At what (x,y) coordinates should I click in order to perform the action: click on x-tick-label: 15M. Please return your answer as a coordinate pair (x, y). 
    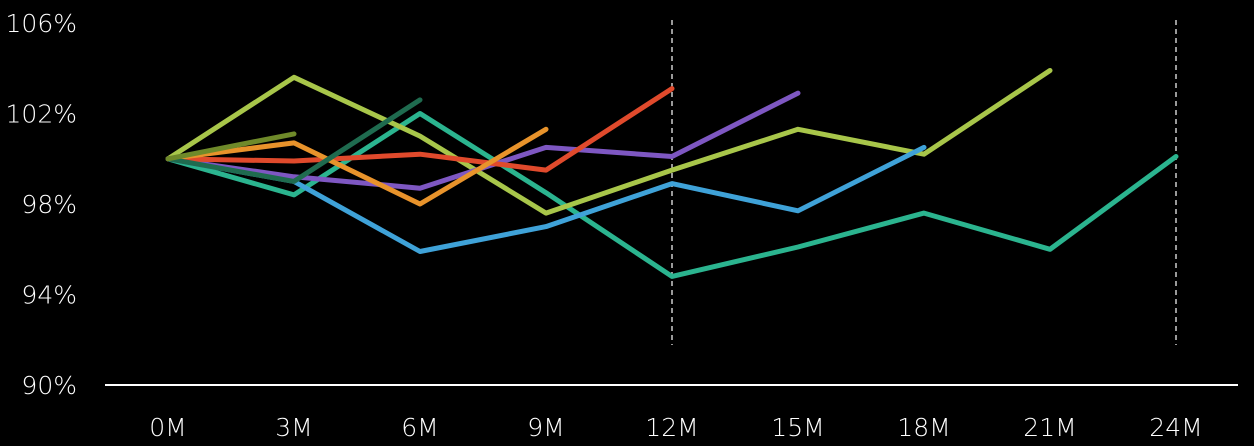
    Looking at the image, I should click on (797, 427).